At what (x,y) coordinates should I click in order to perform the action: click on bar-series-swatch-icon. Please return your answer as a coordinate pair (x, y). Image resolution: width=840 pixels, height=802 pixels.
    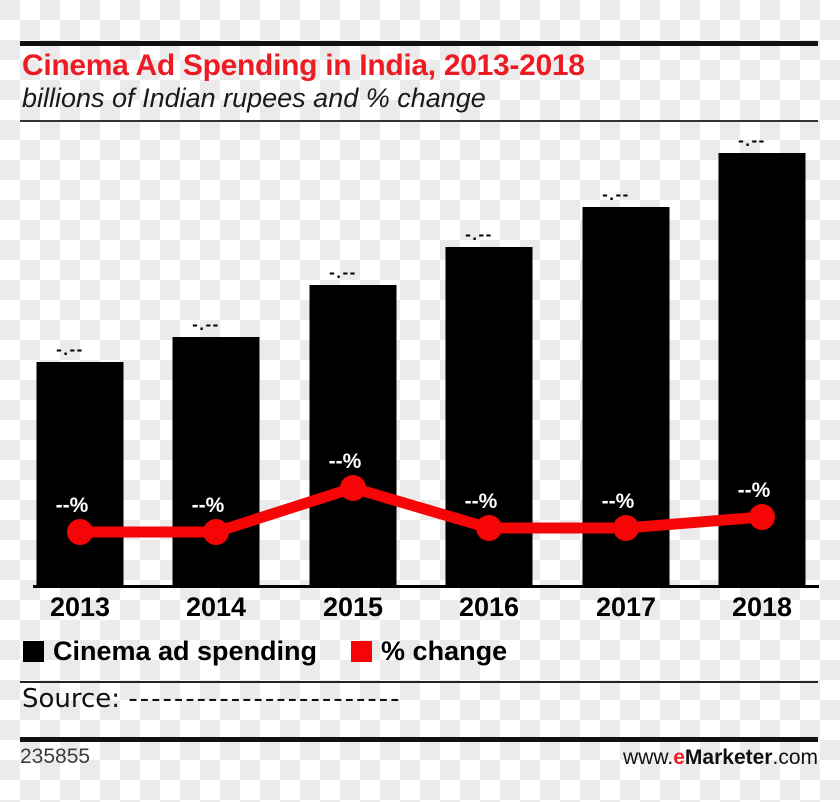
    Looking at the image, I should click on (33, 651).